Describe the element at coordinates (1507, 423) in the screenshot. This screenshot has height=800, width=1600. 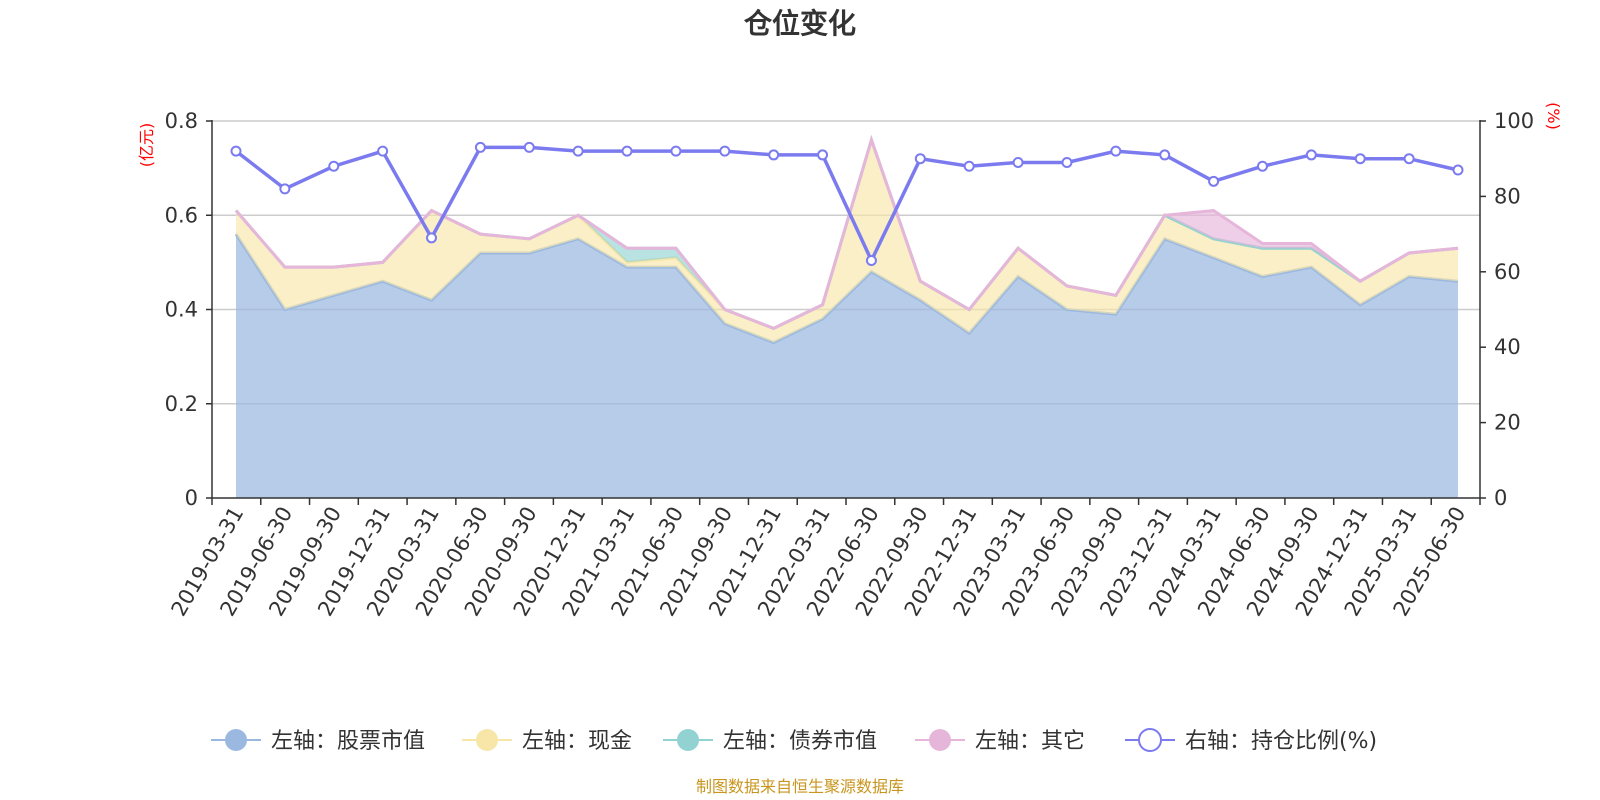
I see `right-tick-label: 20` at that location.